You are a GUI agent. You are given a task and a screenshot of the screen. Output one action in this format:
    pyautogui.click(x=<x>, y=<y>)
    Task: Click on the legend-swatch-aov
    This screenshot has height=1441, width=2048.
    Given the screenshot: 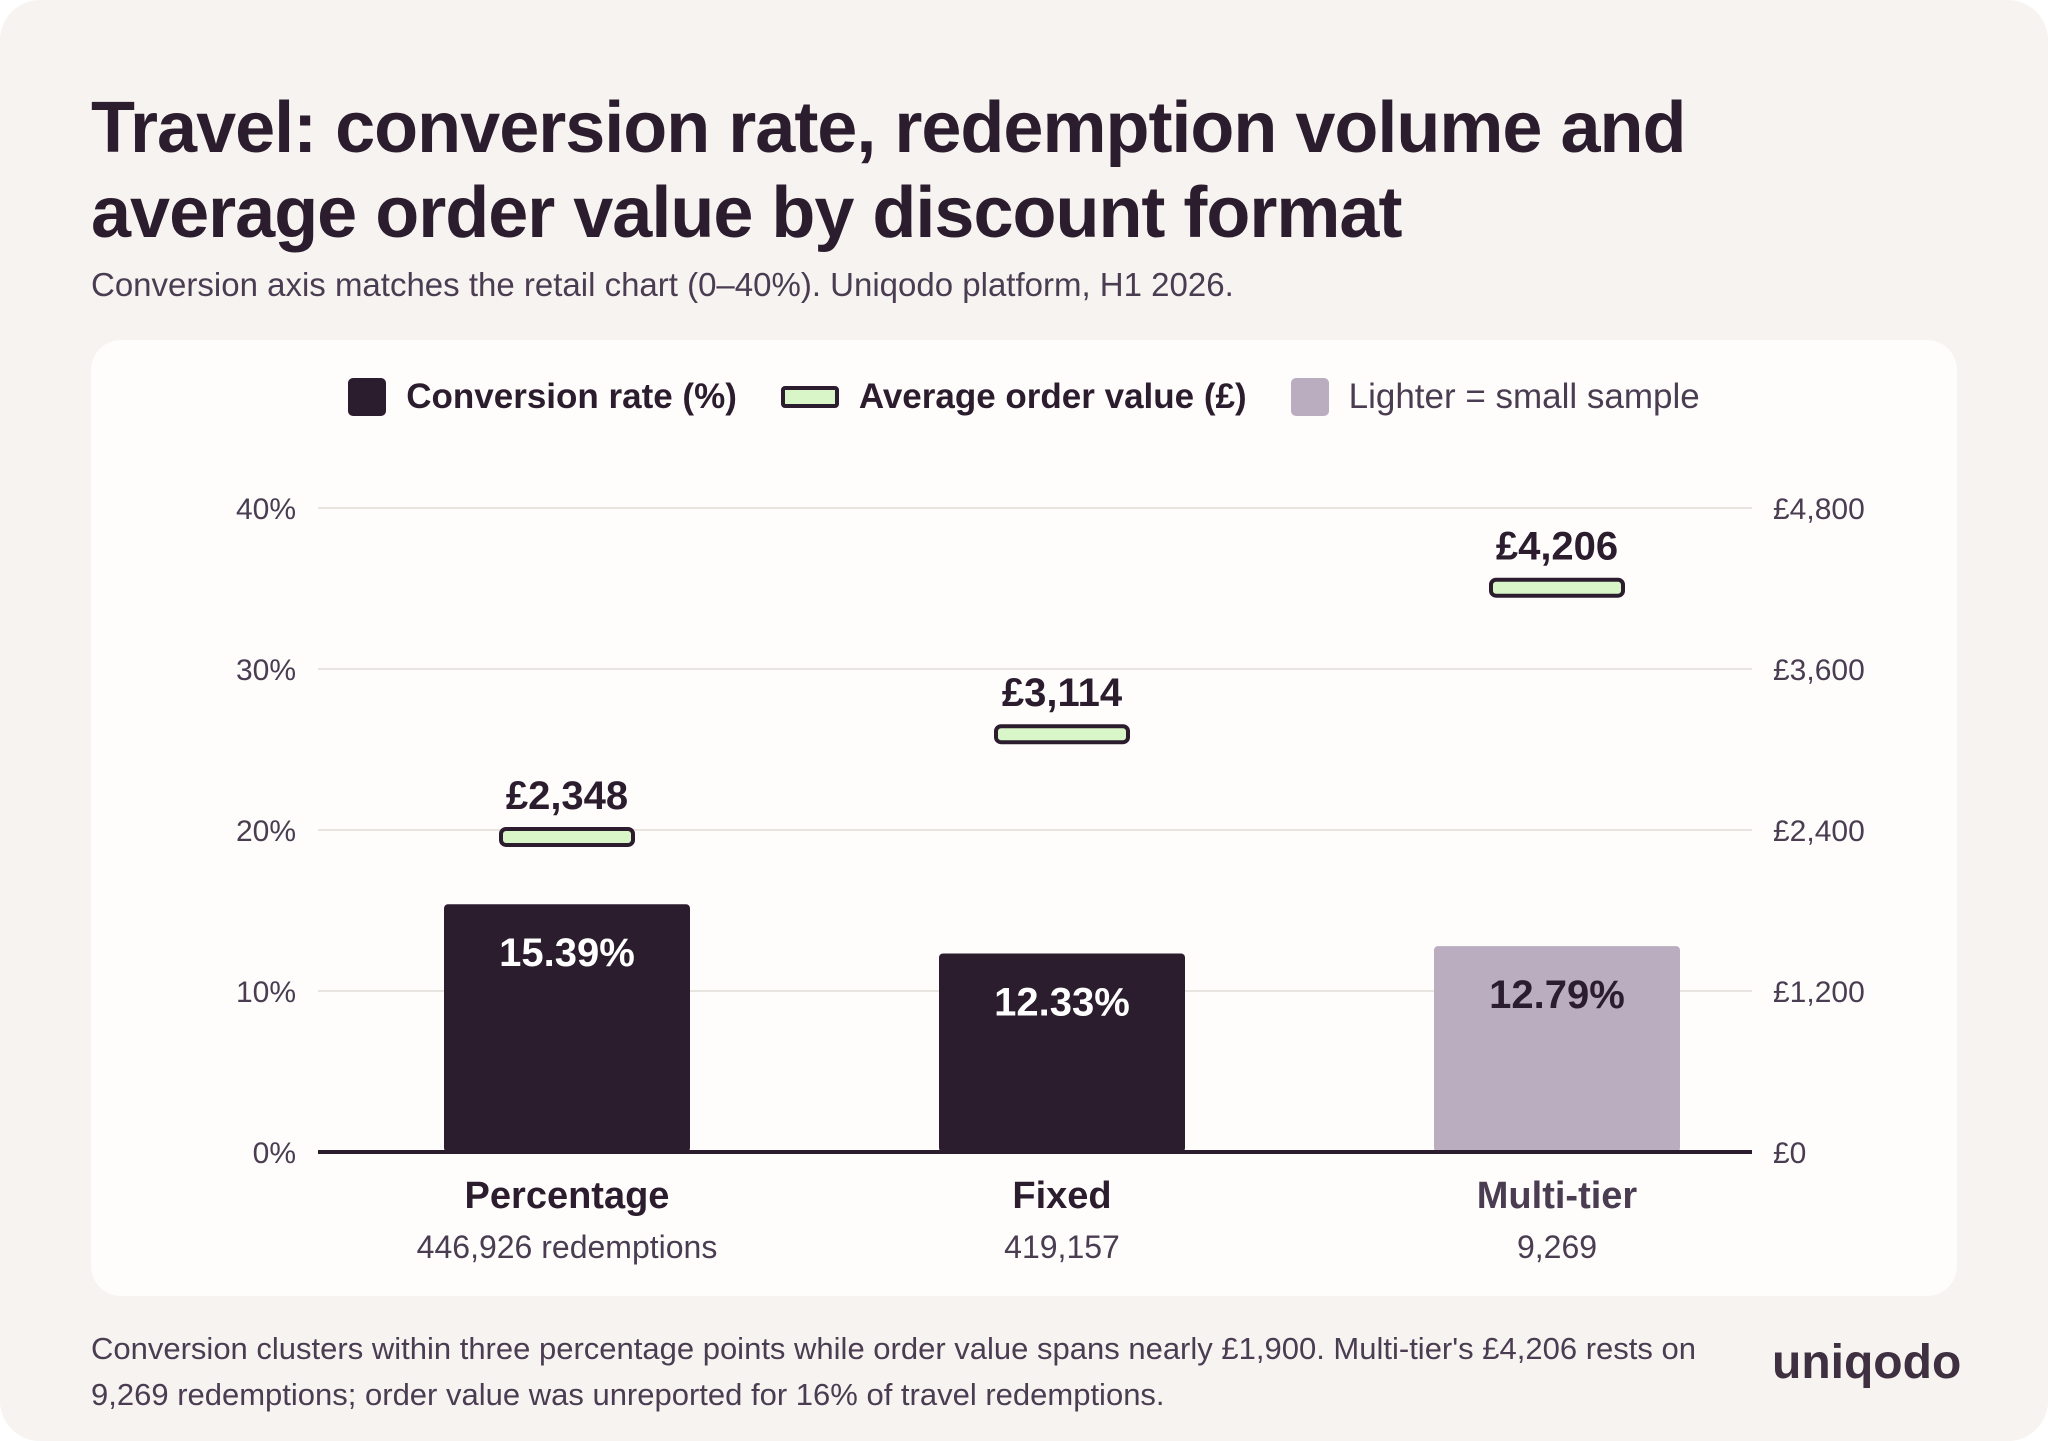 What is the action you would take?
    pyautogui.click(x=809, y=397)
    